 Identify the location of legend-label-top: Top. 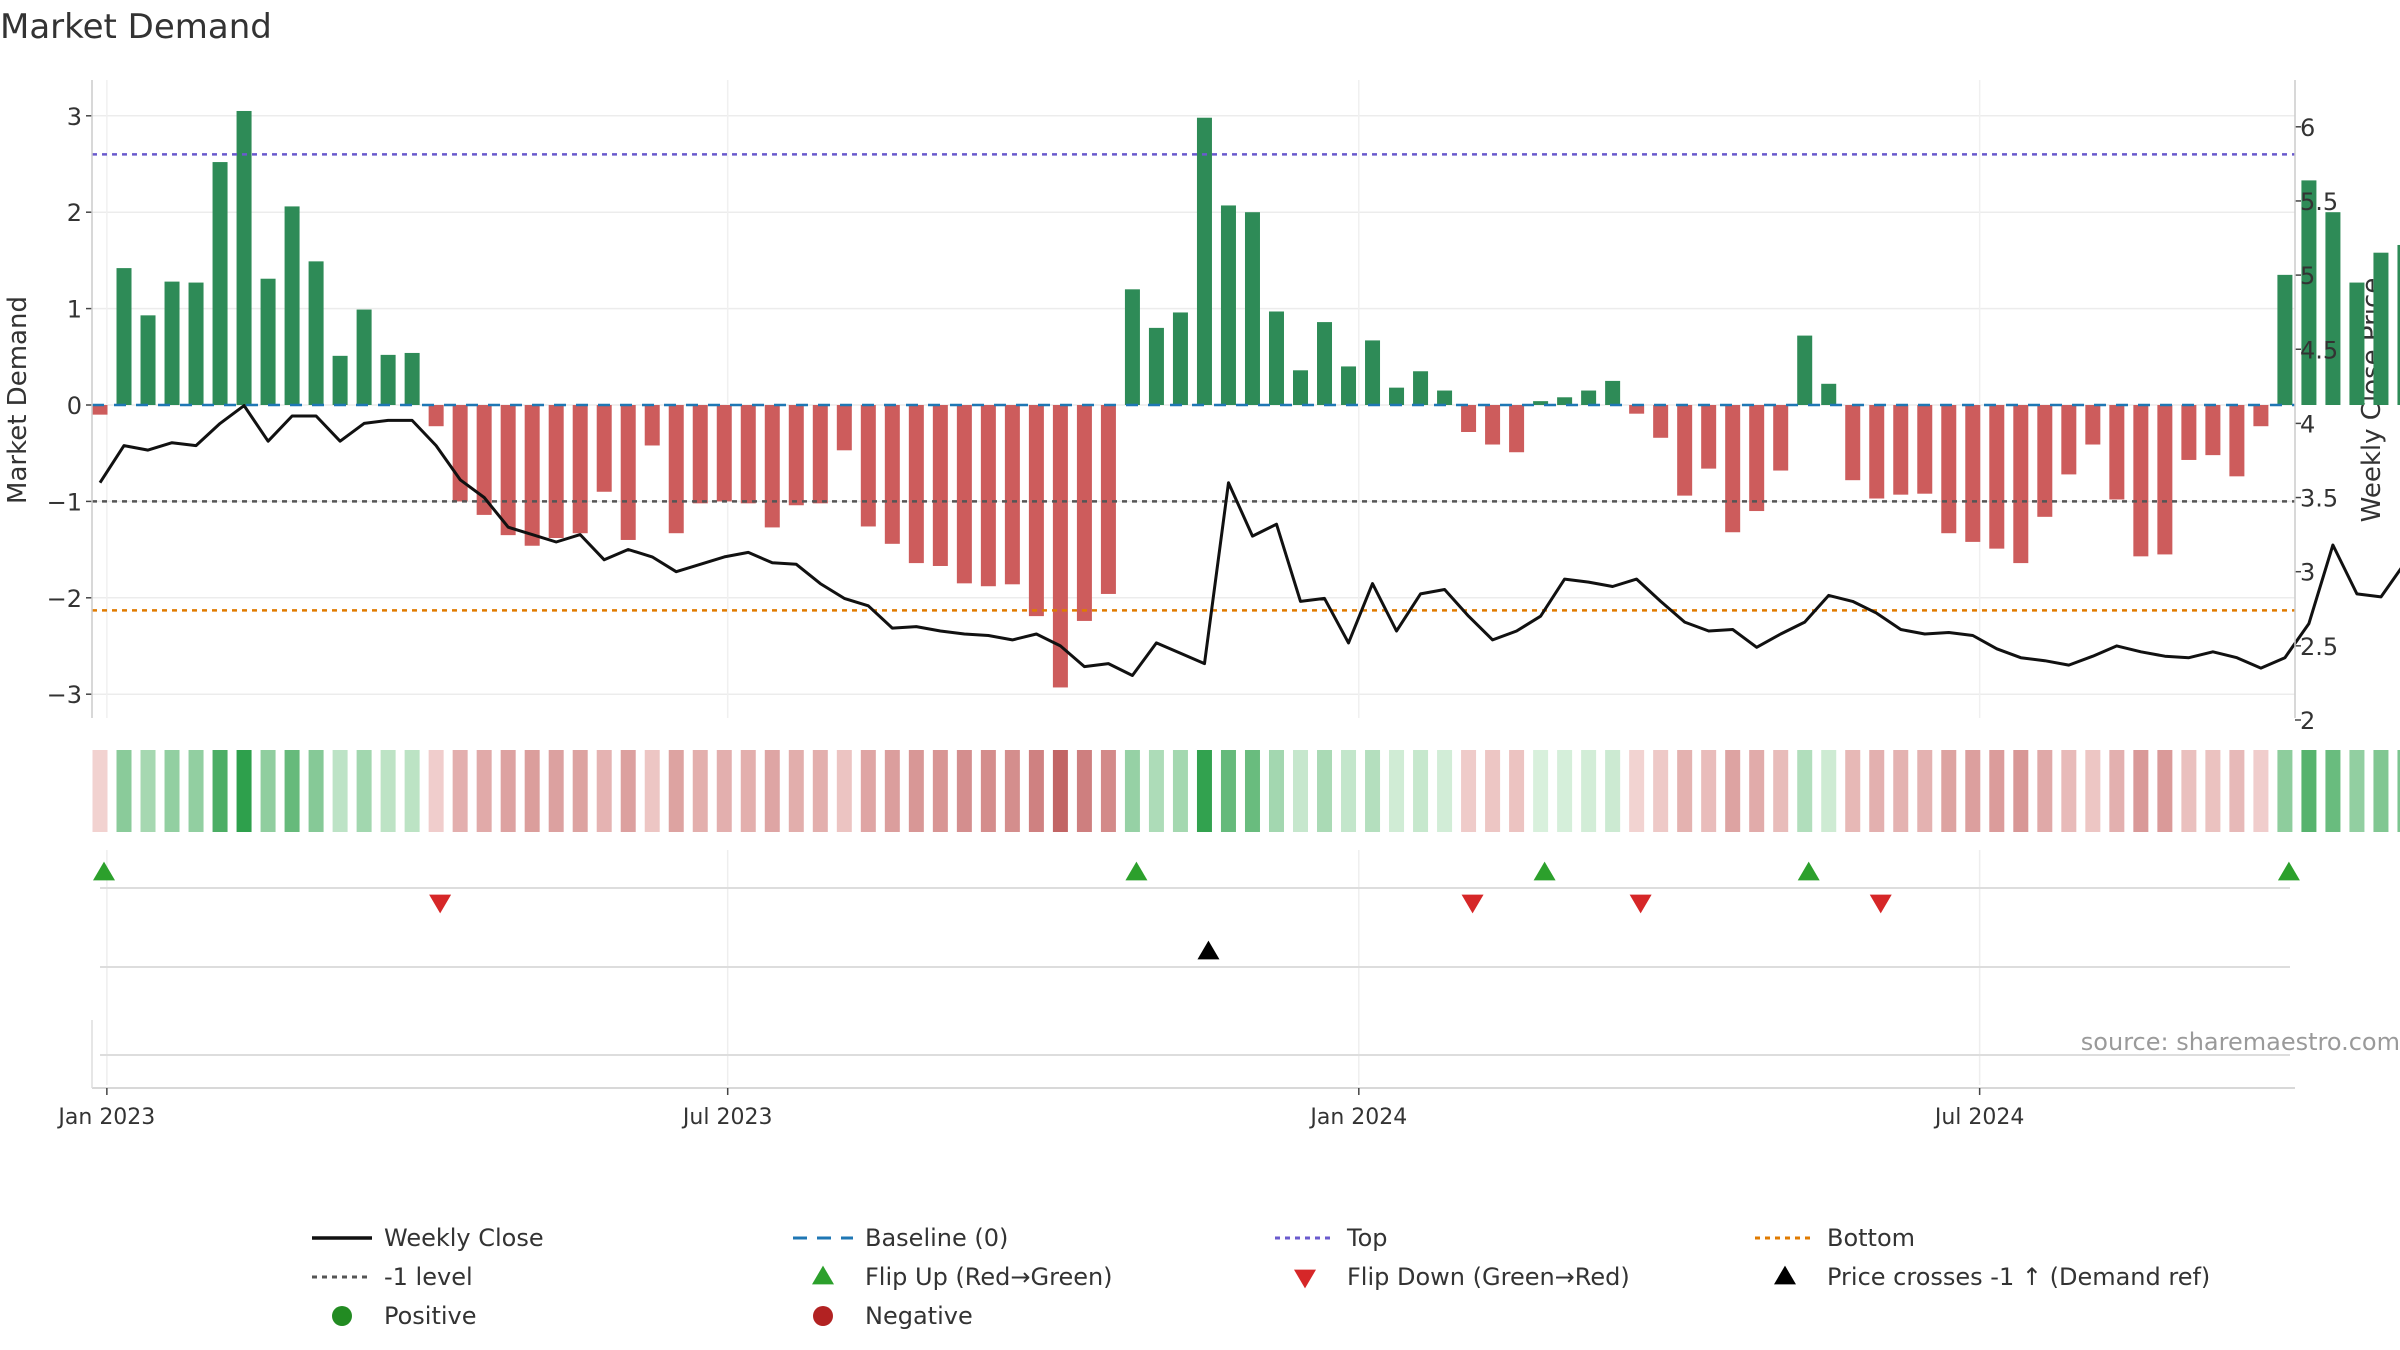
(1367, 1238).